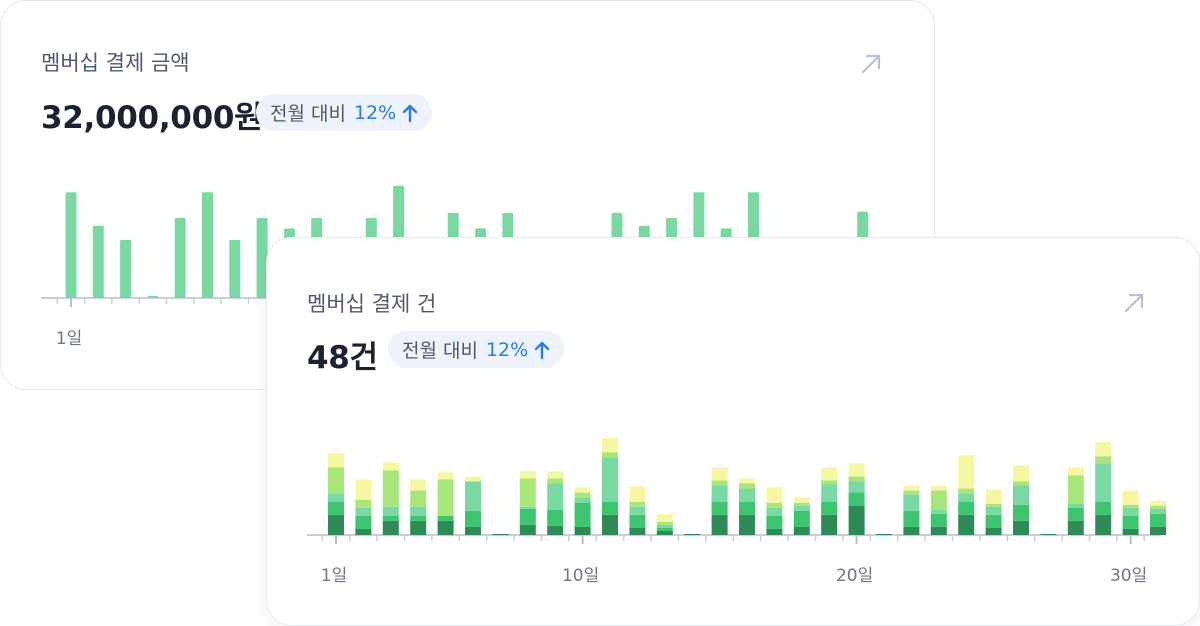 This screenshot has width=1200, height=626. Describe the element at coordinates (507, 349) in the screenshot. I see `badge-change: 12%` at that location.